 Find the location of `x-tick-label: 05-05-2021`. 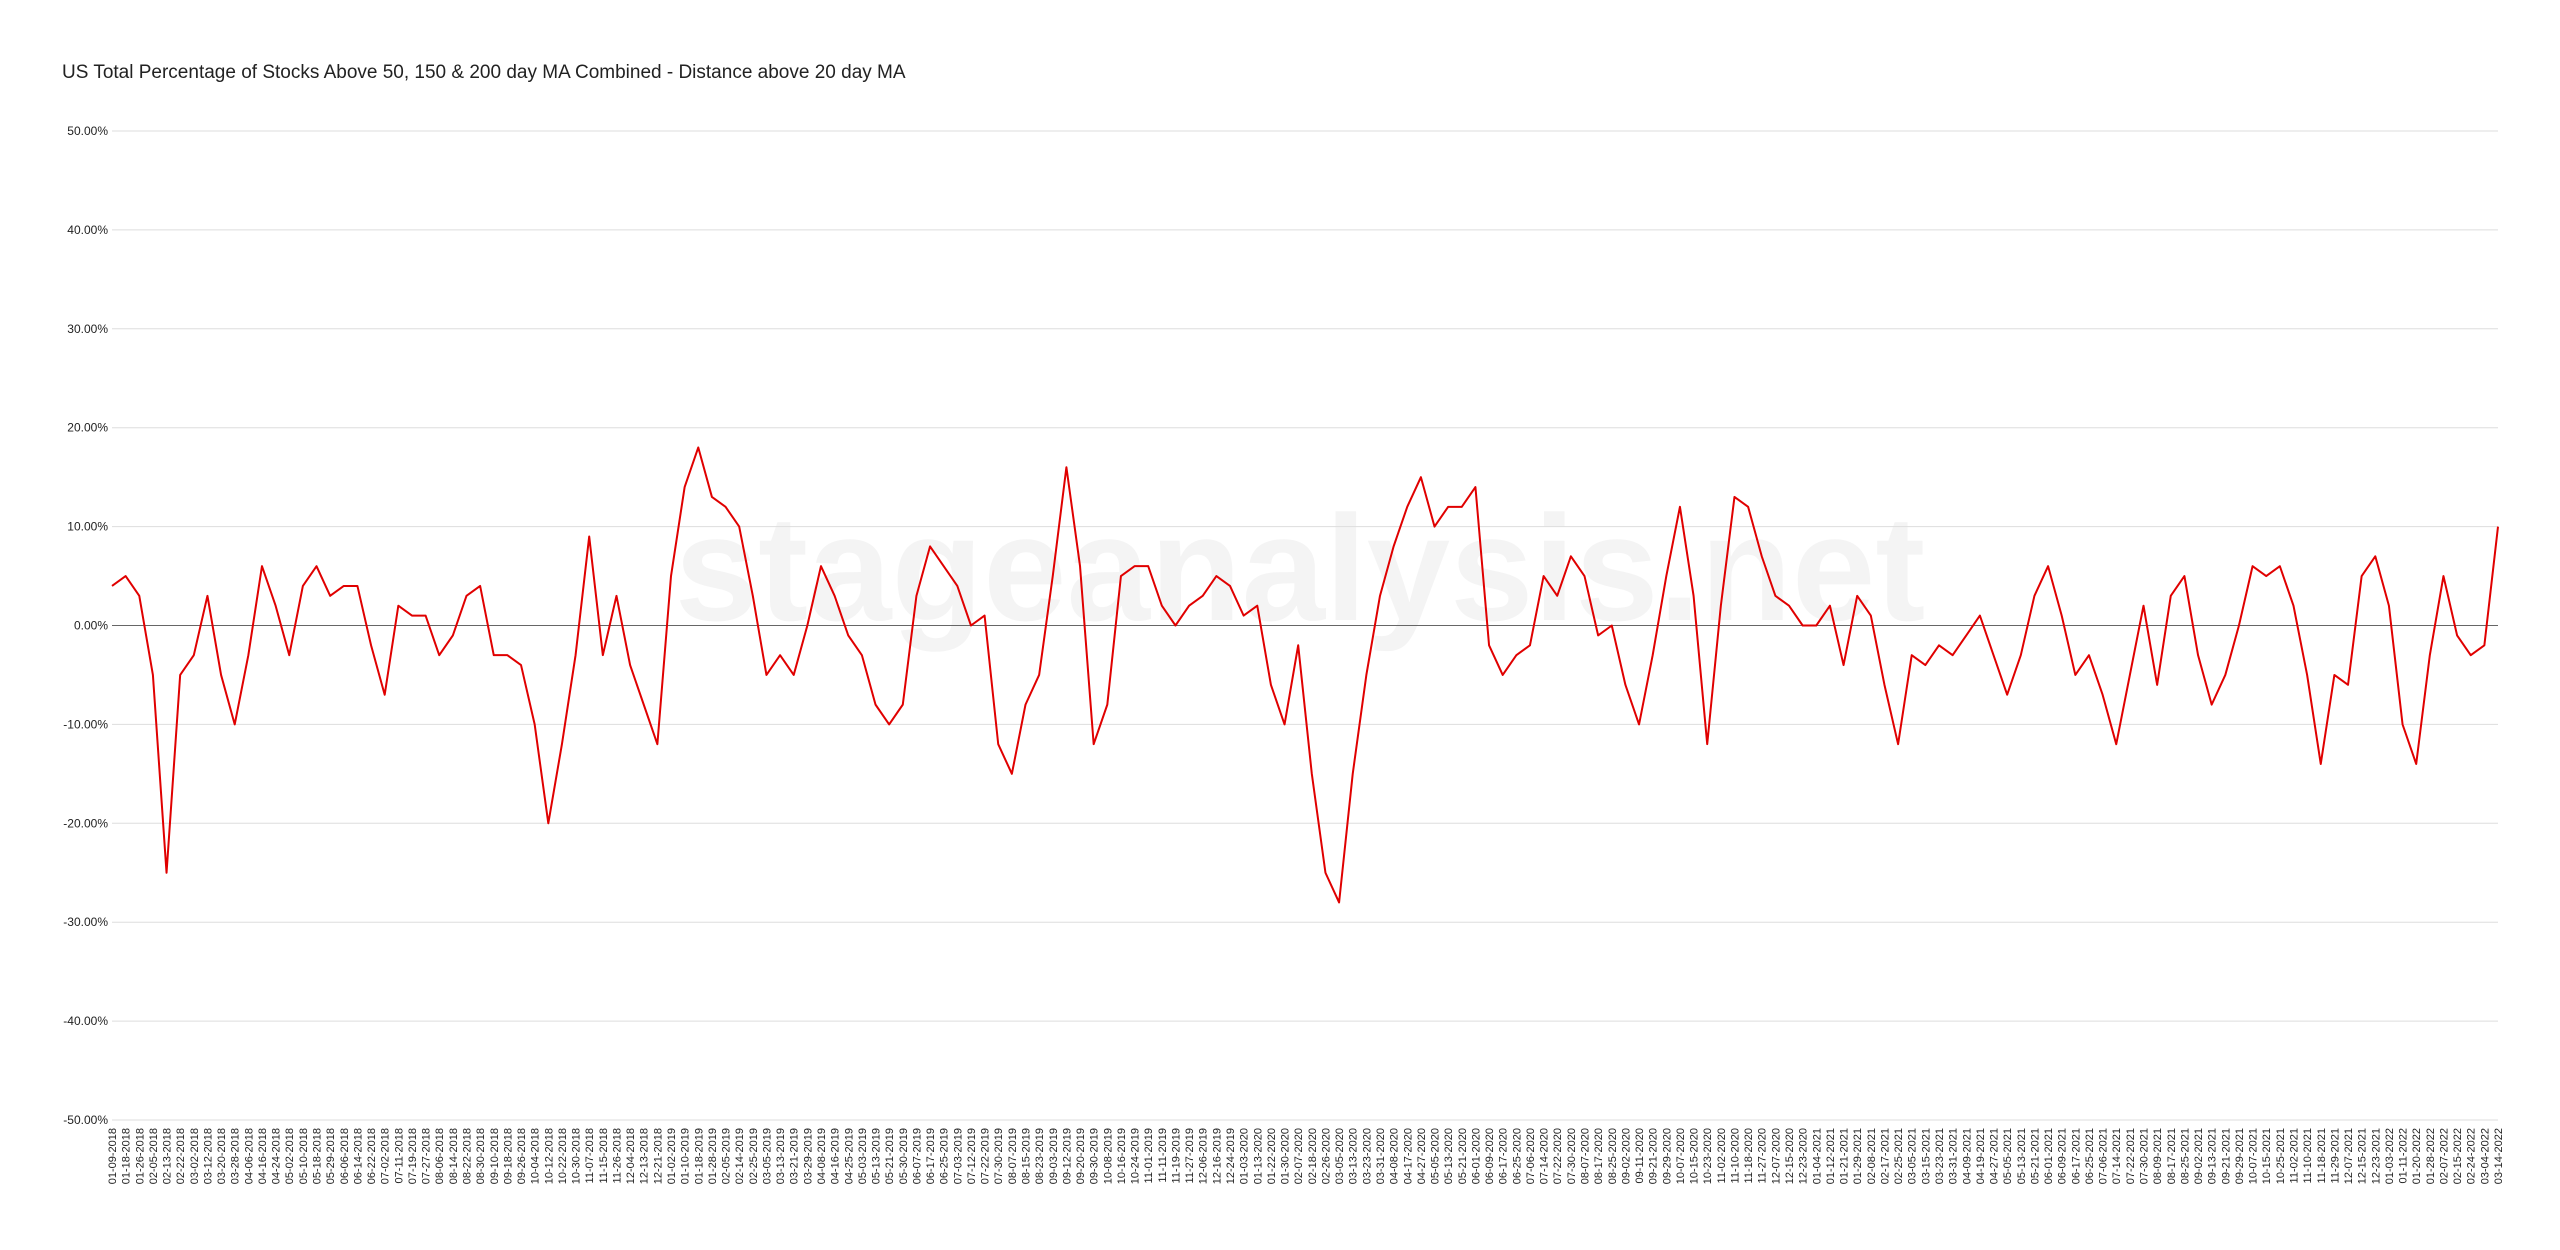

x-tick-label: 05-05-2021 is located at coordinates (2008, 1156).